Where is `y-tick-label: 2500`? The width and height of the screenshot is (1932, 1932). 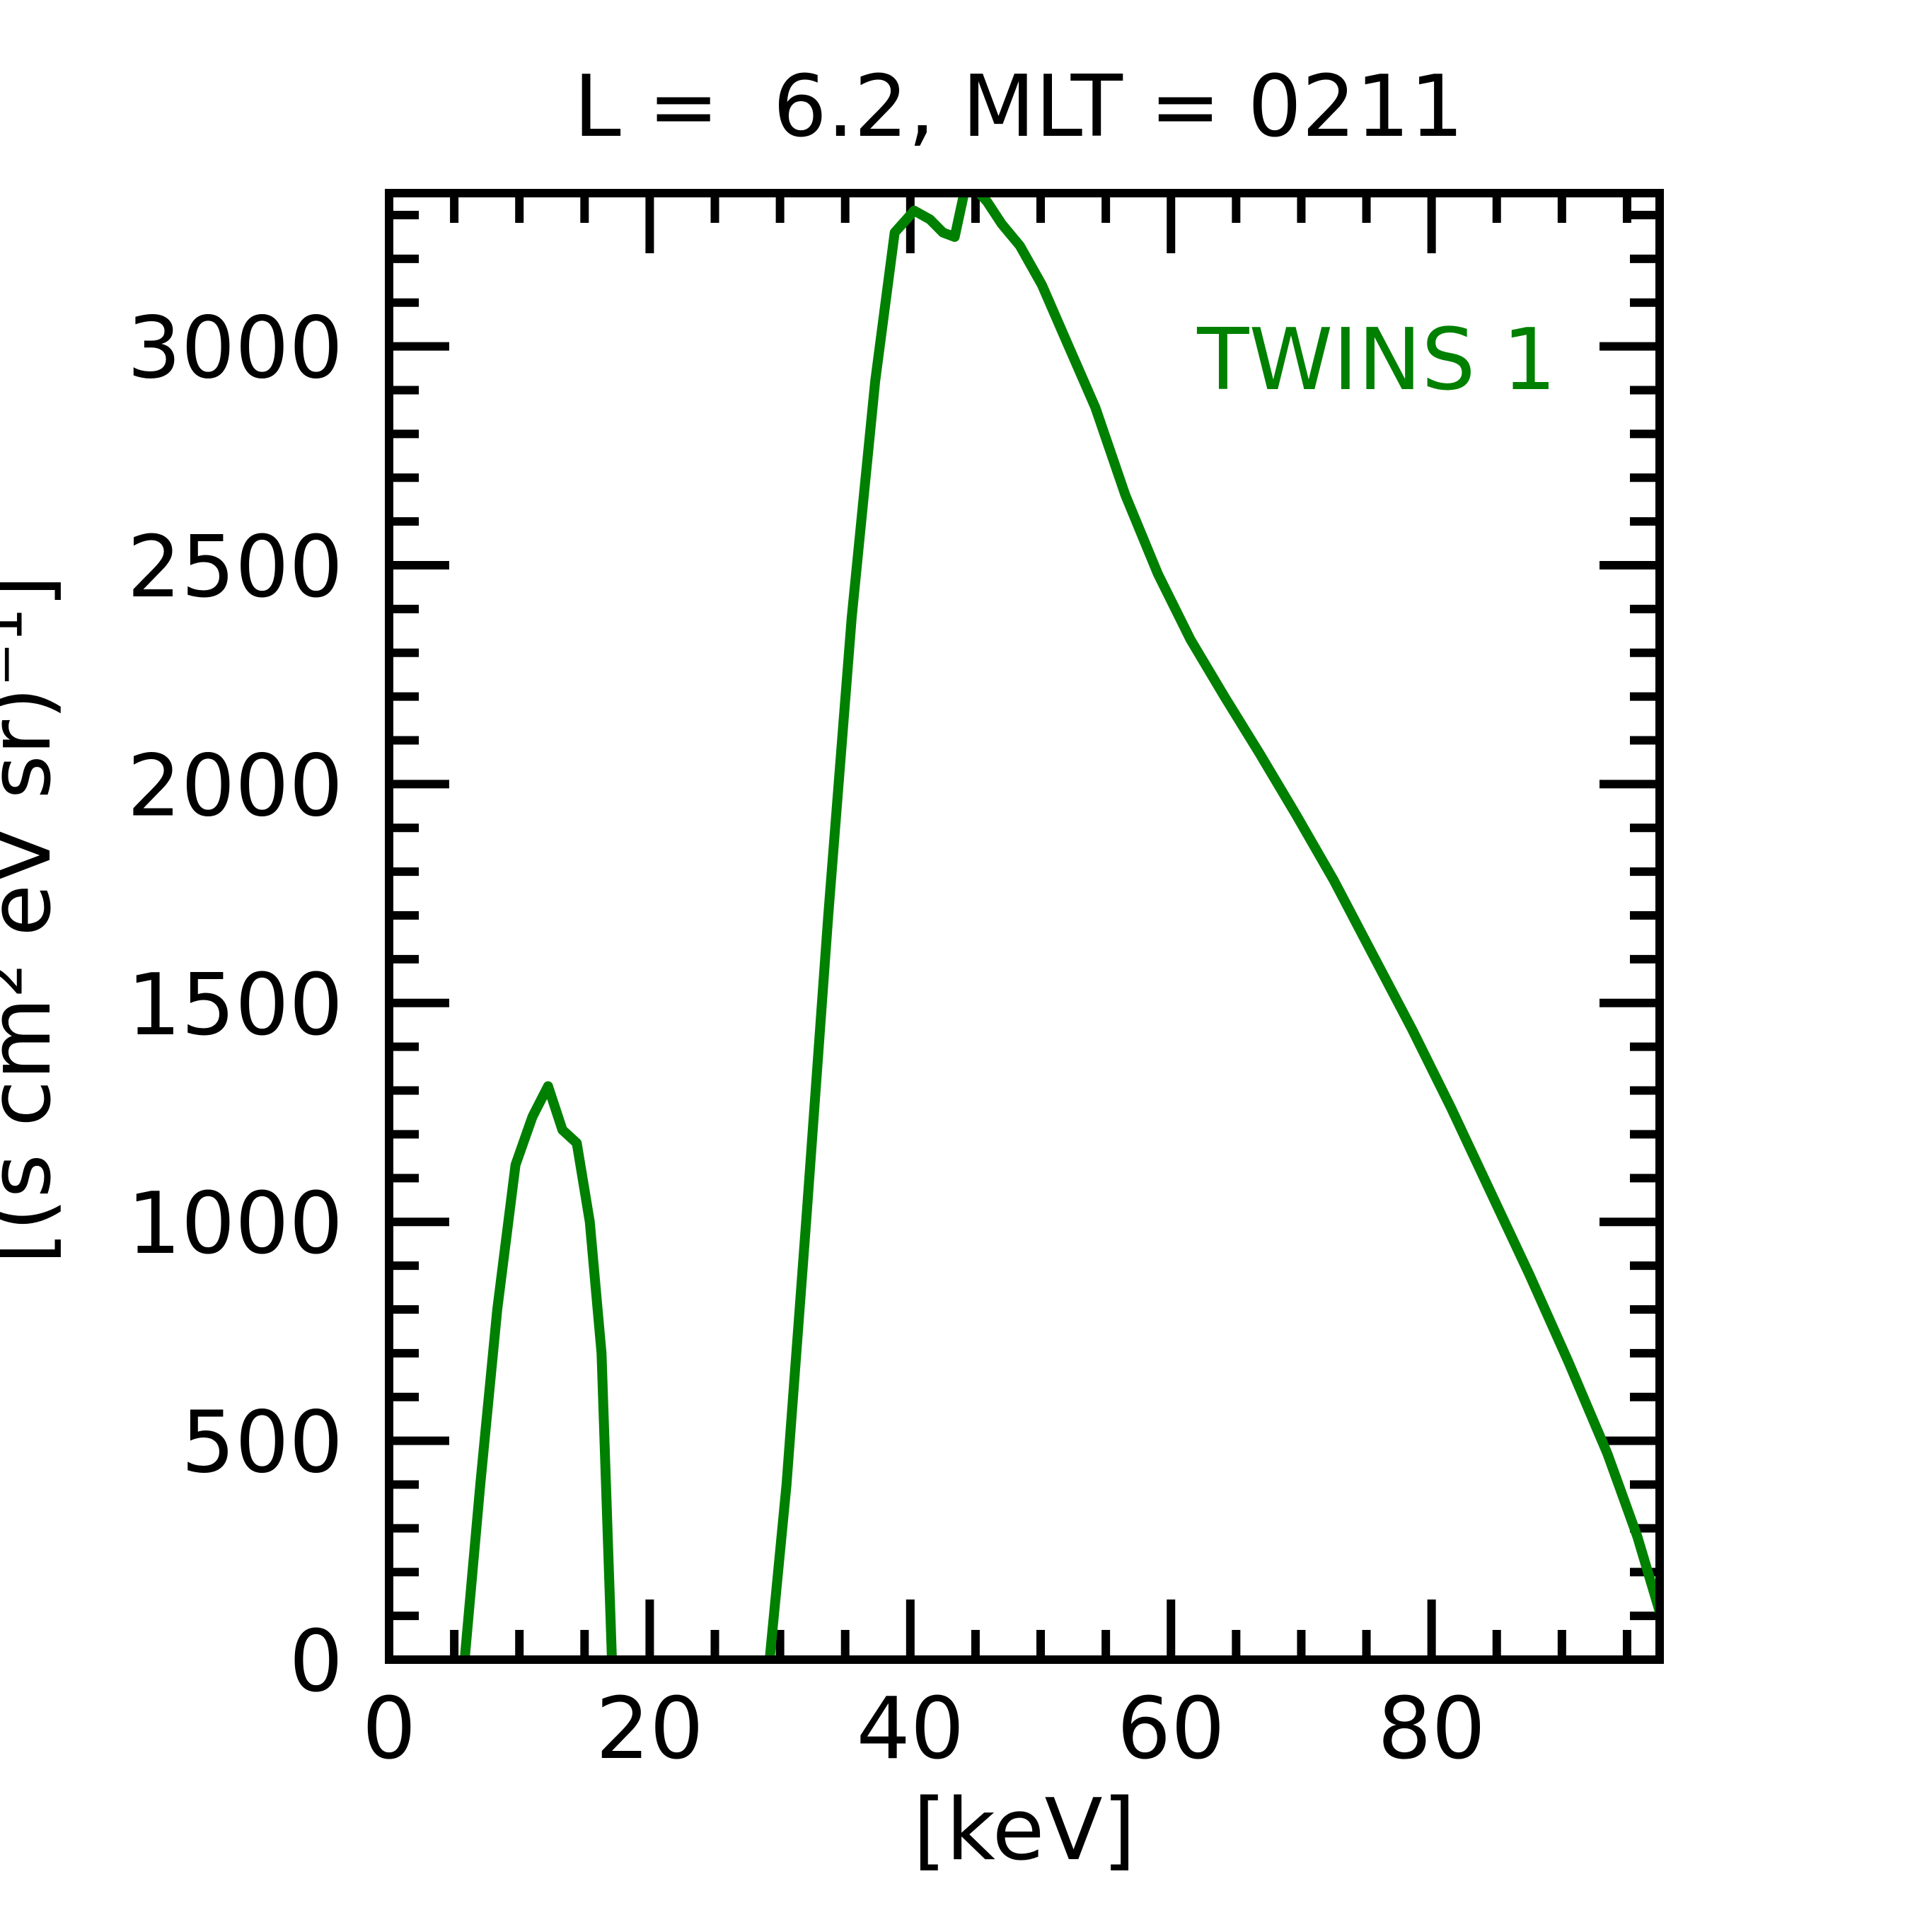 y-tick-label: 2500 is located at coordinates (235, 568).